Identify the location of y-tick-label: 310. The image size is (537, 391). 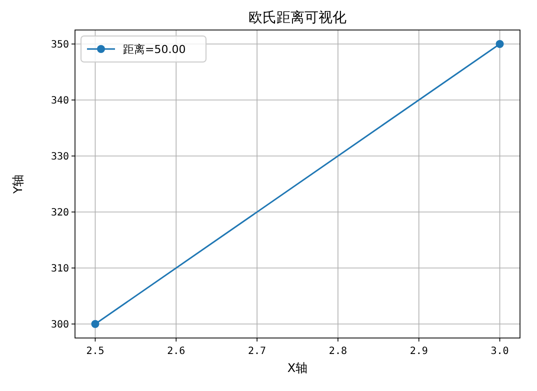
(59, 269).